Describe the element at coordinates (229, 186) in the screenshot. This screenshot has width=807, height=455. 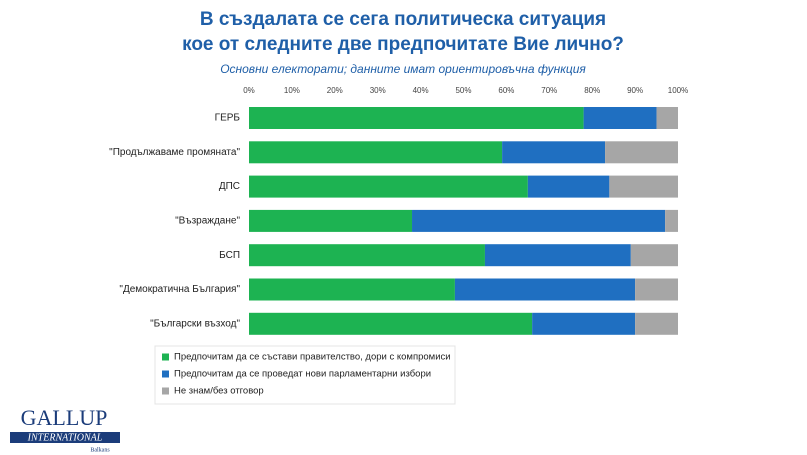
I see `y-tick-label: ДПС` at that location.